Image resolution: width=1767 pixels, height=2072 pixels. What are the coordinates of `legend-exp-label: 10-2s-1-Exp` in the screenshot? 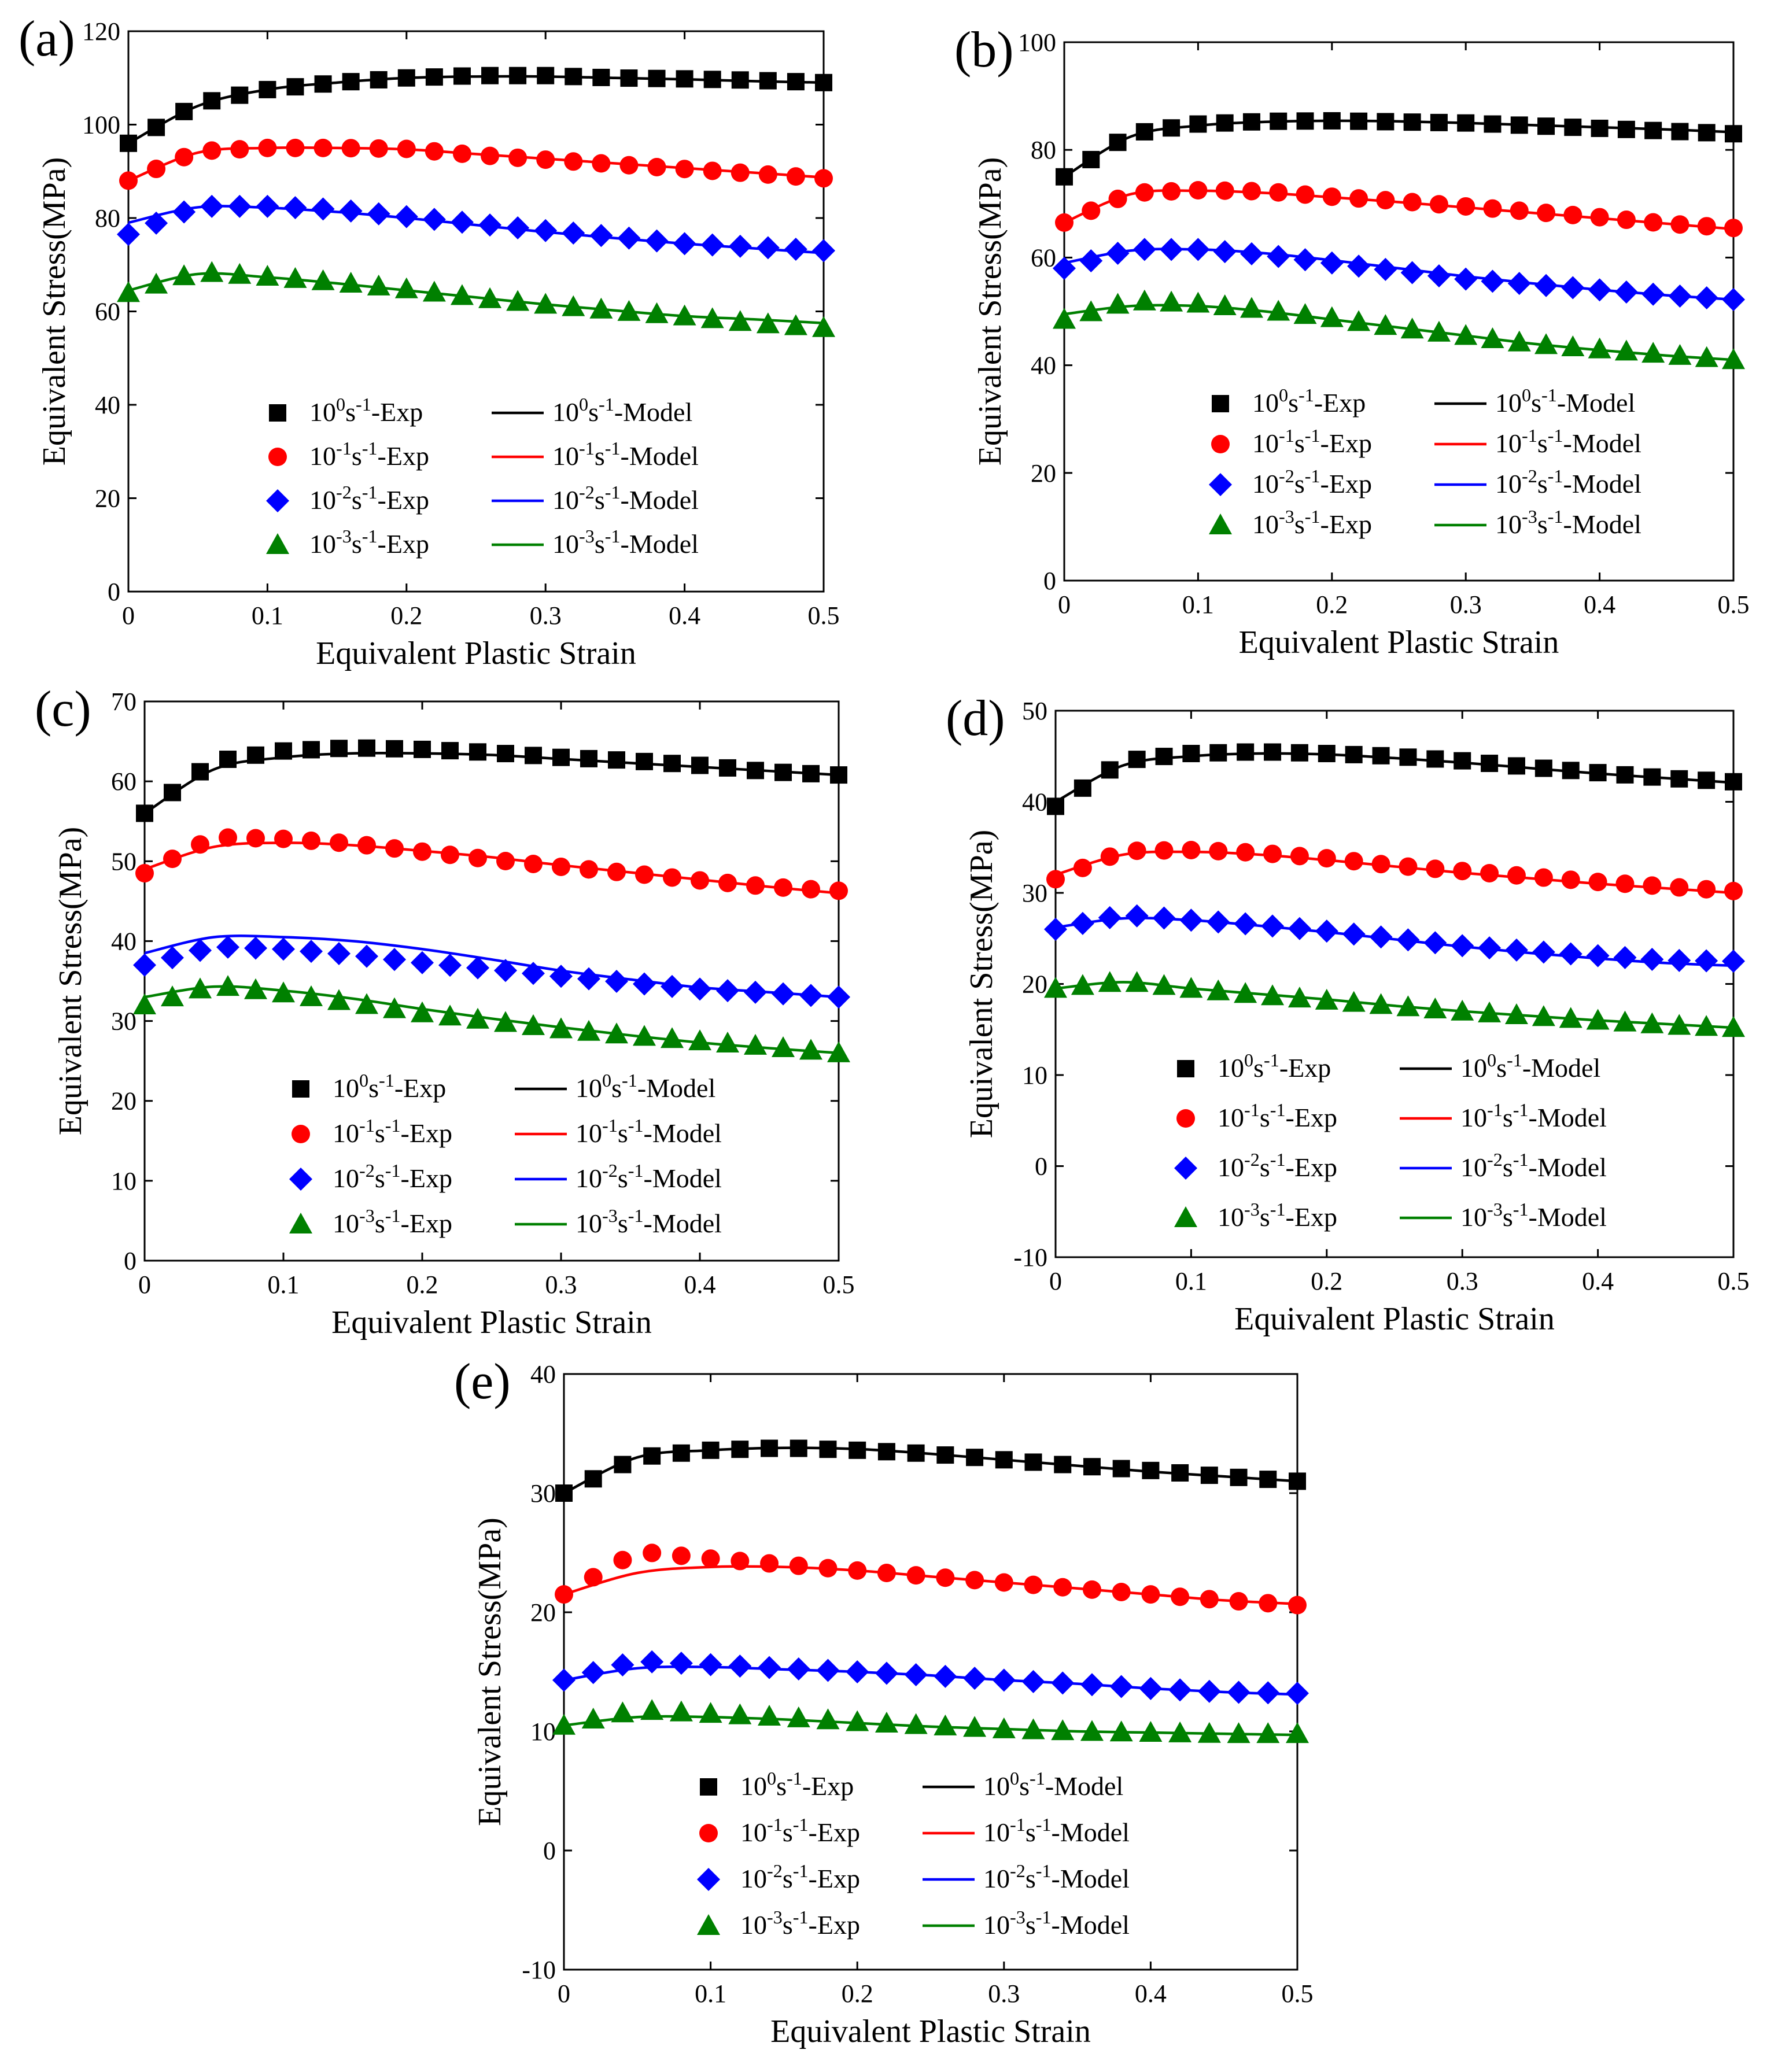 It's located at (1277, 1165).